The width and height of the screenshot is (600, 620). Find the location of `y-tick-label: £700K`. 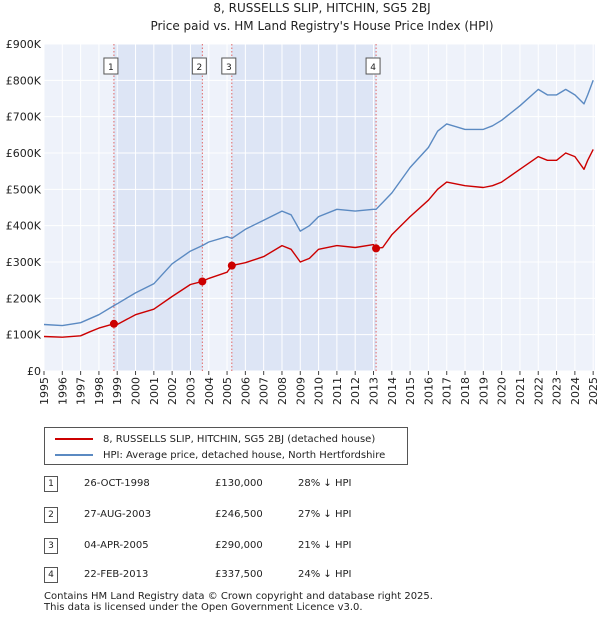

y-tick-label: £700K is located at coordinates (24, 117).